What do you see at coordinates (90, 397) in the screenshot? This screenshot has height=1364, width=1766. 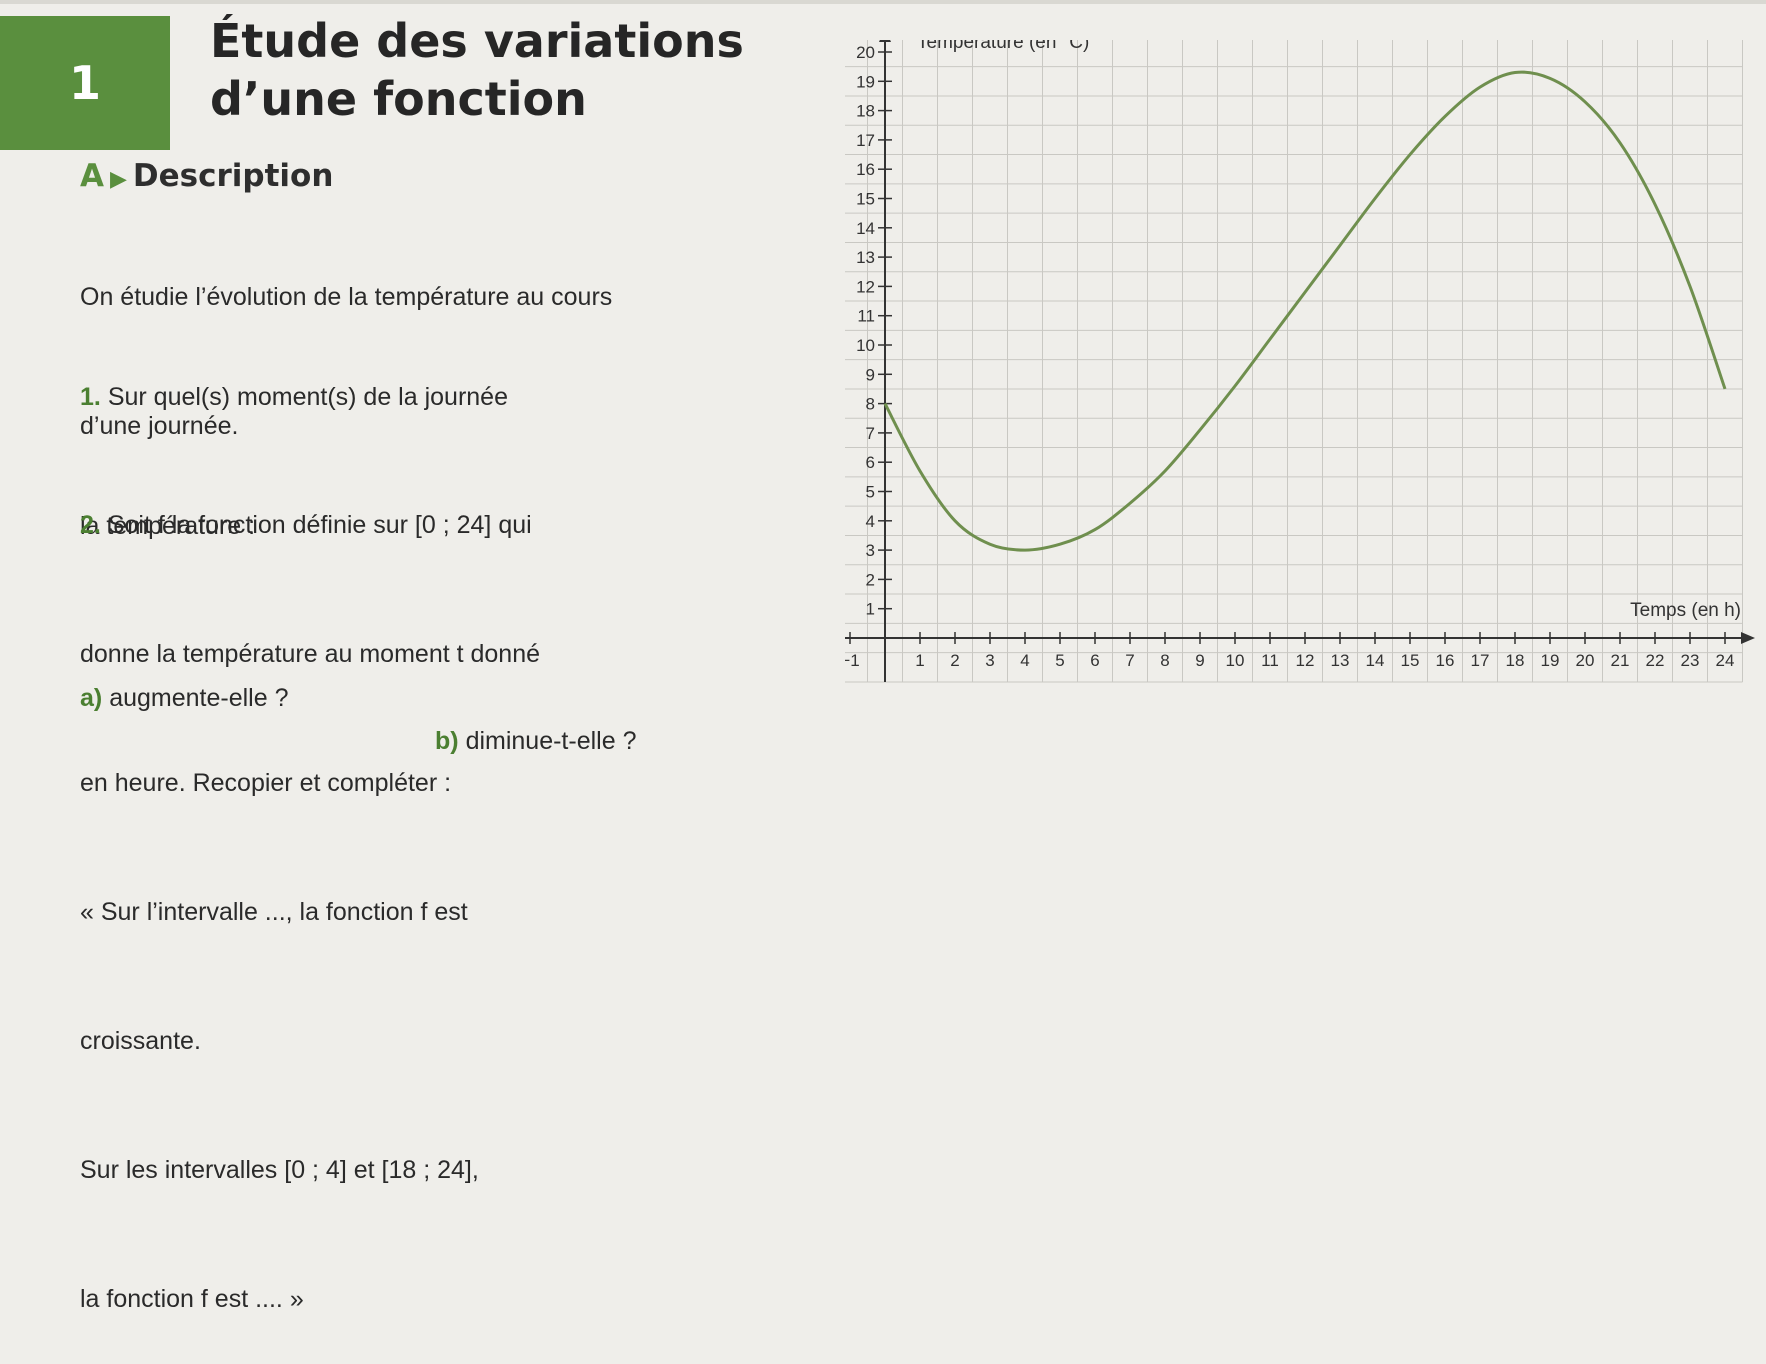 I see `question-1-number: 1.` at bounding box center [90, 397].